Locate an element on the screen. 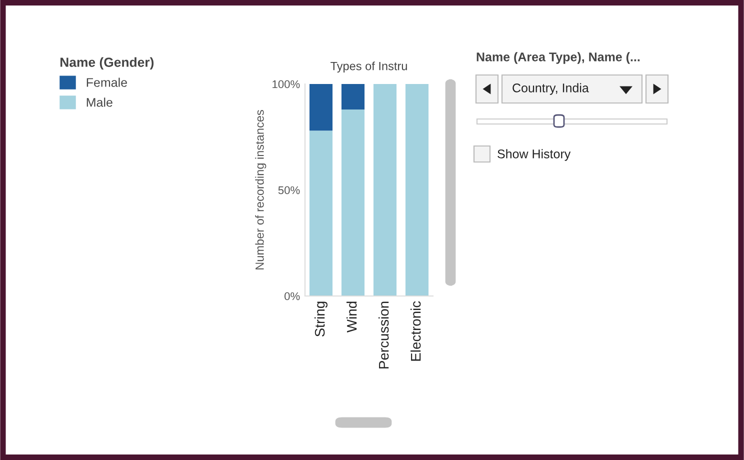  text: Show History is located at coordinates (534, 155).